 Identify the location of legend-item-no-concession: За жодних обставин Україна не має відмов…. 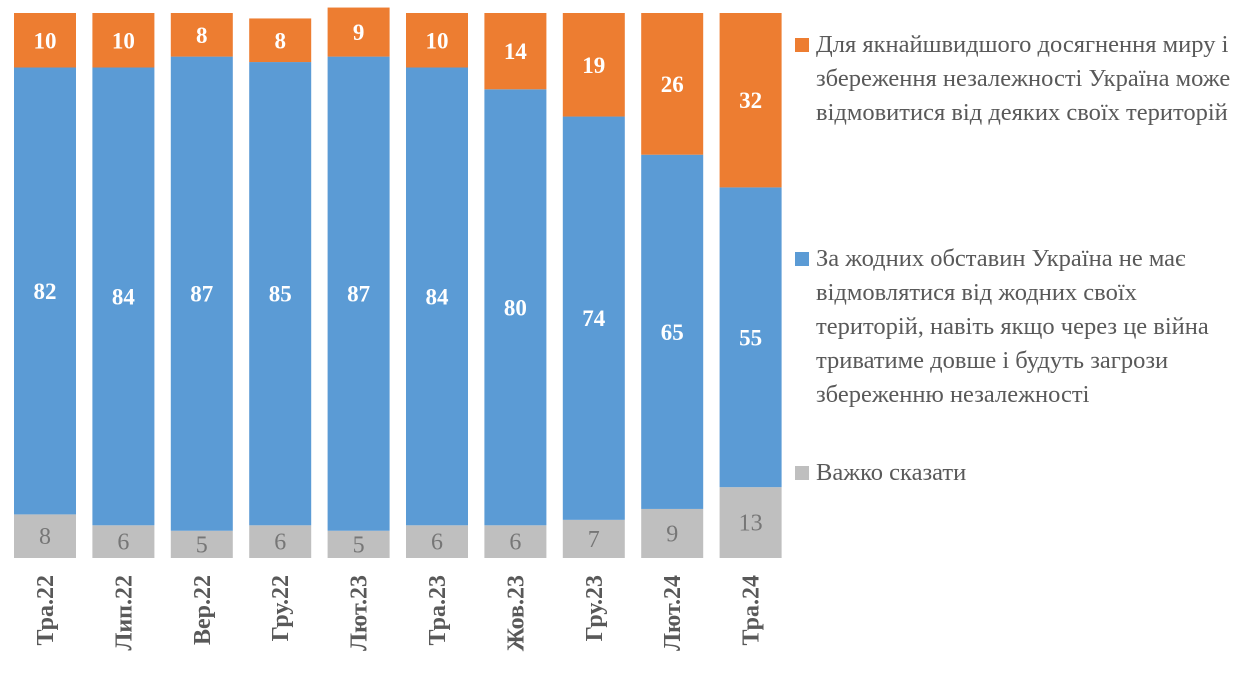
(1015, 327).